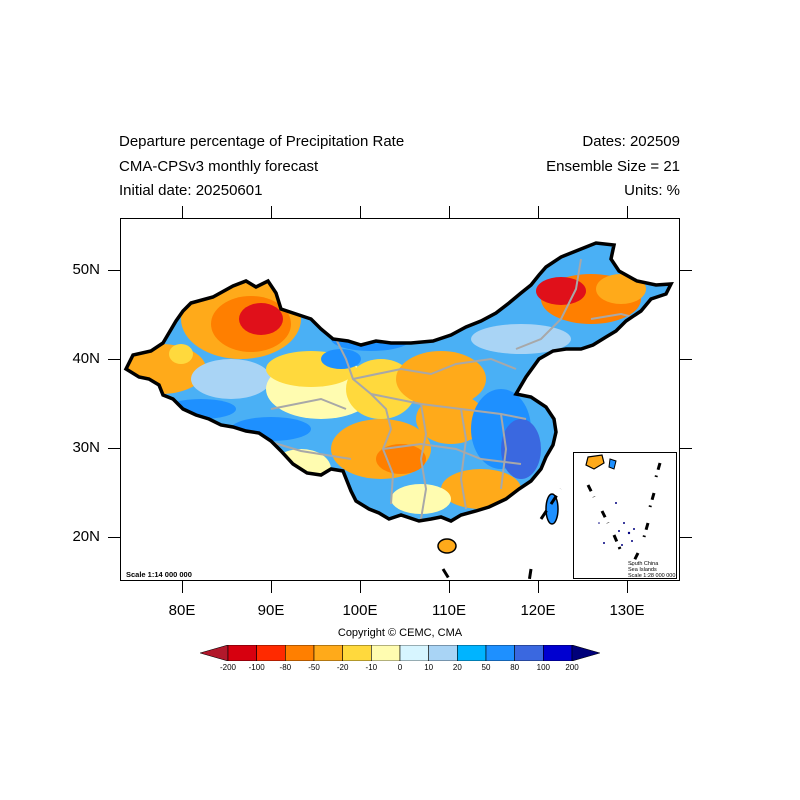 This screenshot has height=800, width=800. Describe the element at coordinates (623, 510) in the screenshot. I see `inset-map` at that location.